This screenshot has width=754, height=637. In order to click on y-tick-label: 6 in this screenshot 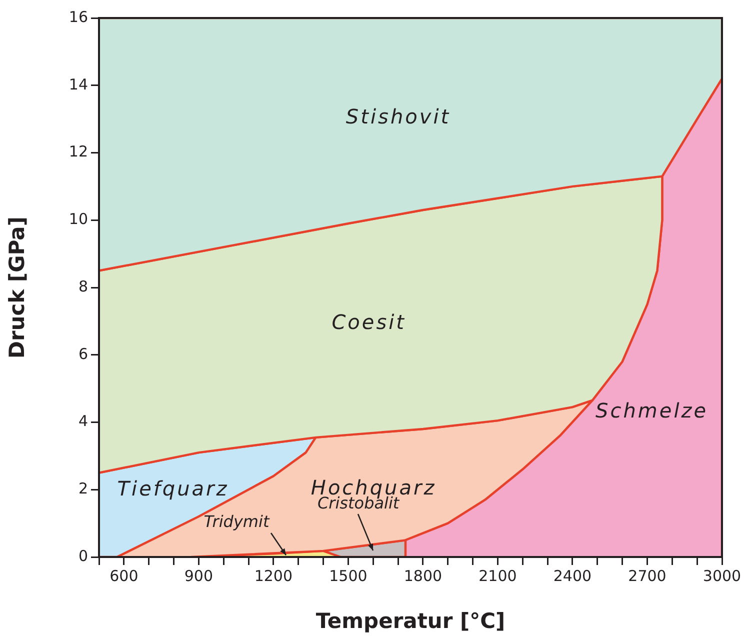, I will do `click(83, 353)`.